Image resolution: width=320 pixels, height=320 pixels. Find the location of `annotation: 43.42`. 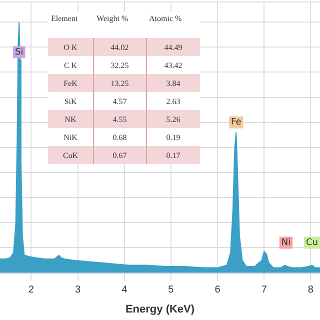

annotation: 43.42 is located at coordinates (173, 65).